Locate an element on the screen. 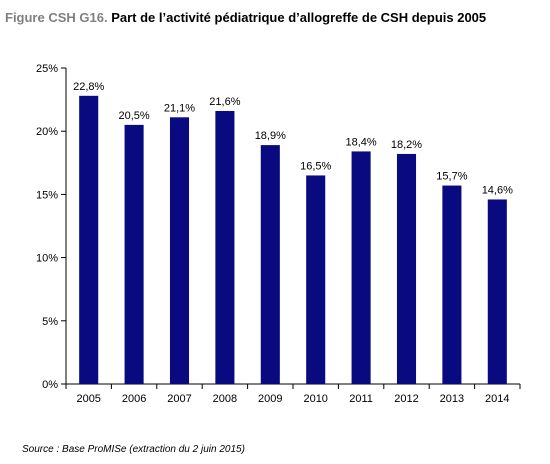 The height and width of the screenshot is (464, 550). x-tick-label: 2005 is located at coordinates (88, 399).